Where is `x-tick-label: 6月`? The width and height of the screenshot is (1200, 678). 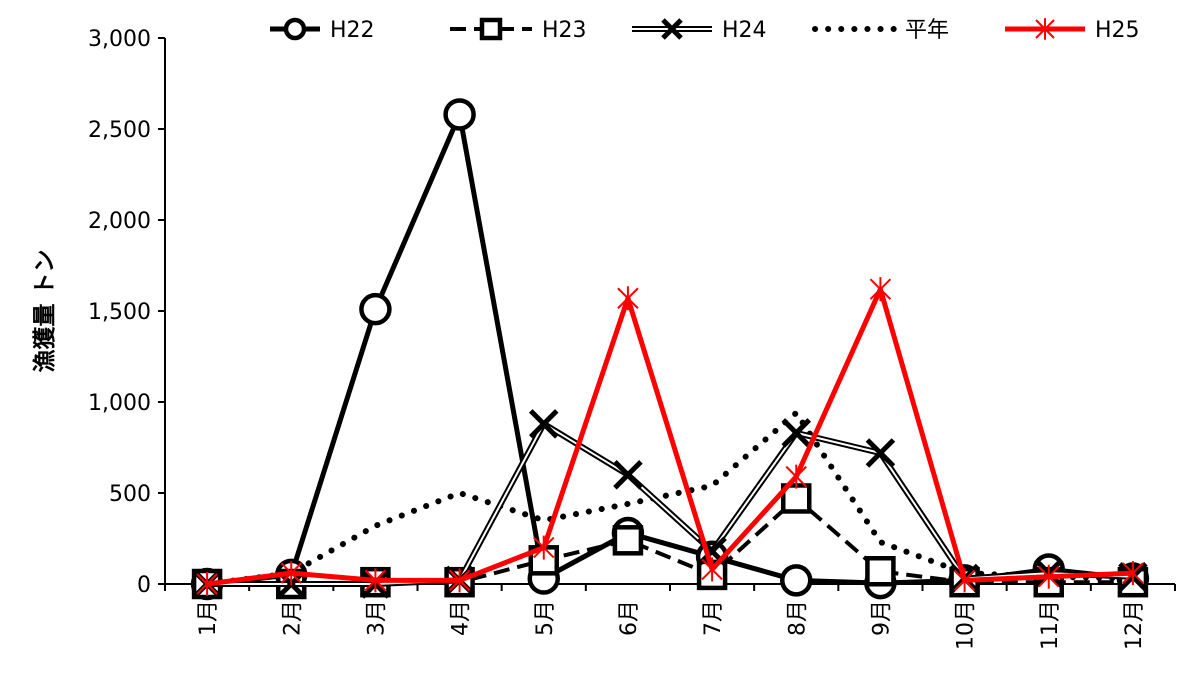
x-tick-label: 6月 is located at coordinates (629, 618).